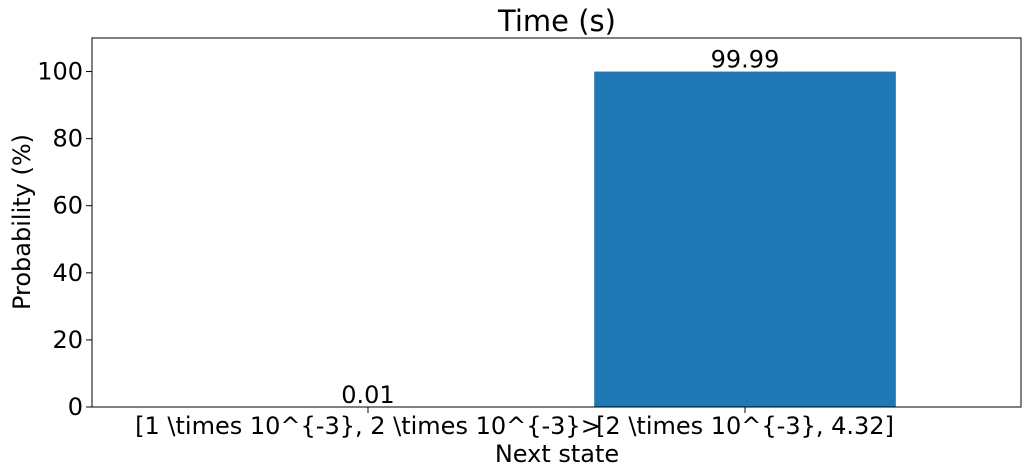  I want to click on y-axis-label: Probability (%), so click(22, 222).